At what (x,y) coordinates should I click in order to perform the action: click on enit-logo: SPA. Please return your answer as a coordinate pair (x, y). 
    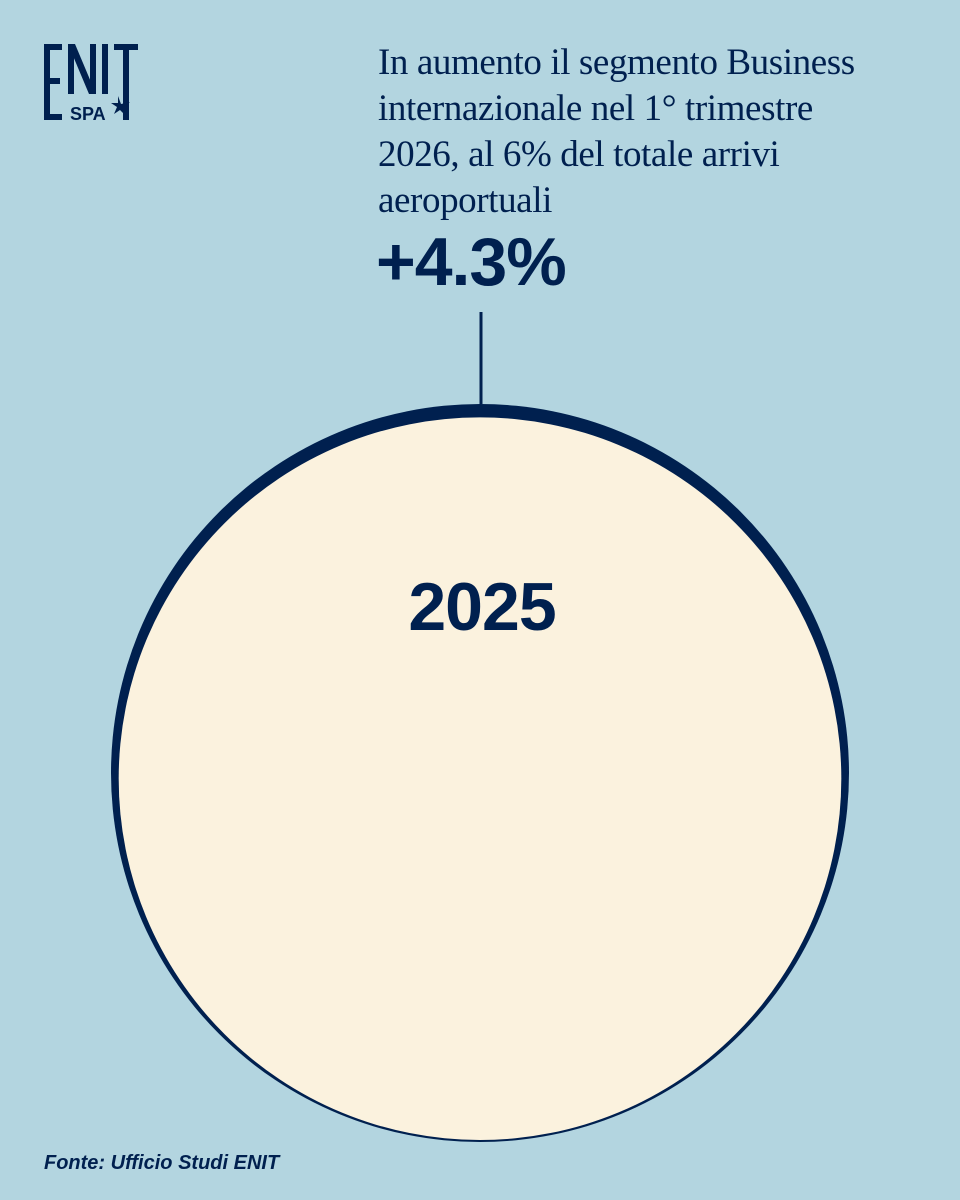
    Looking at the image, I should click on (91, 84).